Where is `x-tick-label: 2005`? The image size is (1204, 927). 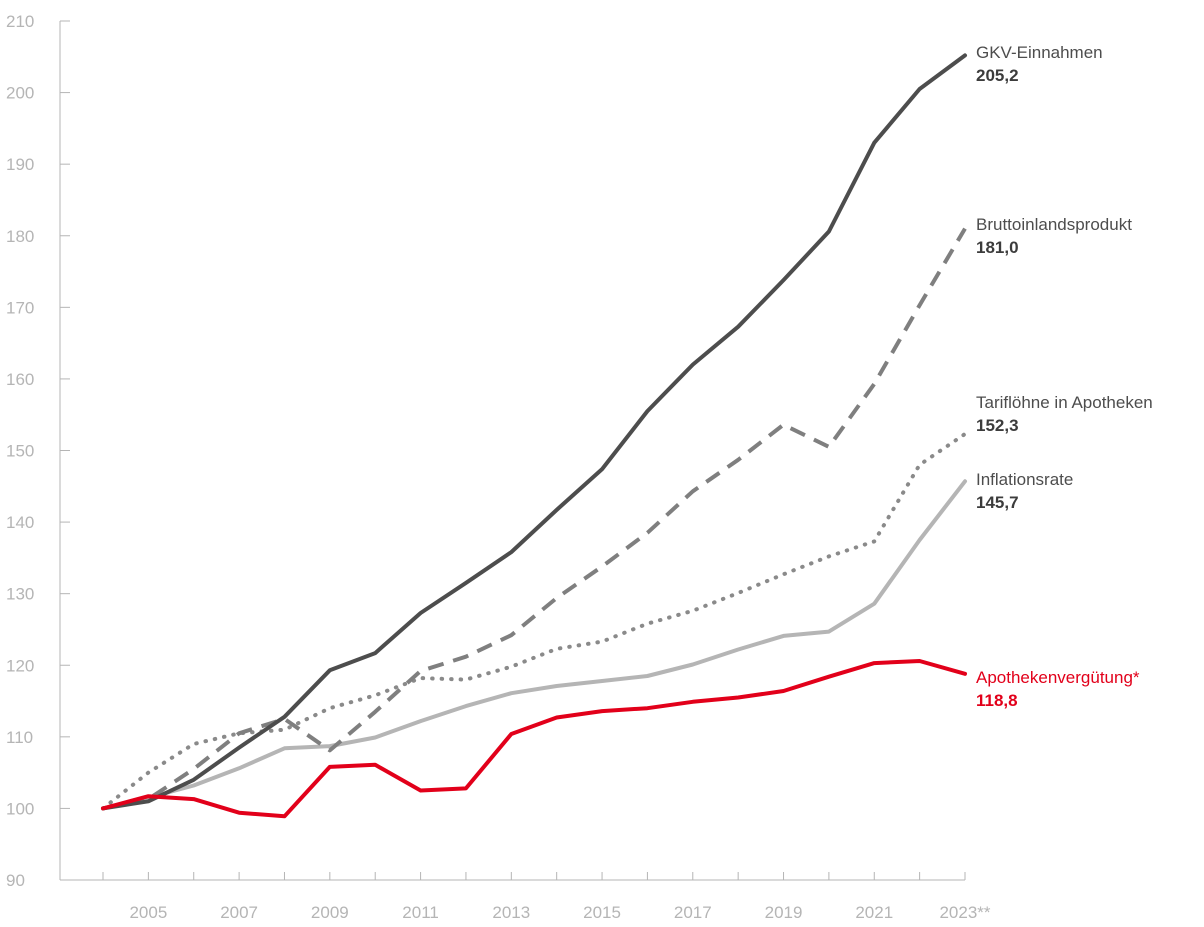 x-tick-label: 2005 is located at coordinates (148, 912).